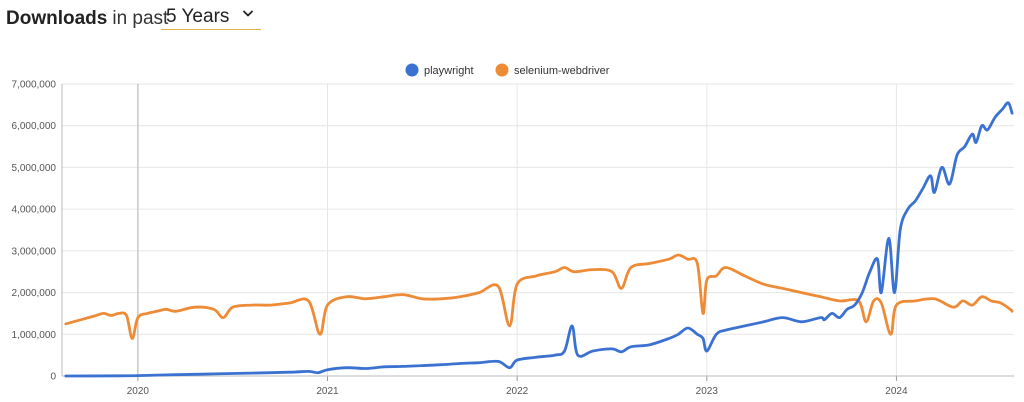 This screenshot has width=1024, height=402. What do you see at coordinates (34, 85) in the screenshot?
I see `y-tick-label: 7,000,000` at bounding box center [34, 85].